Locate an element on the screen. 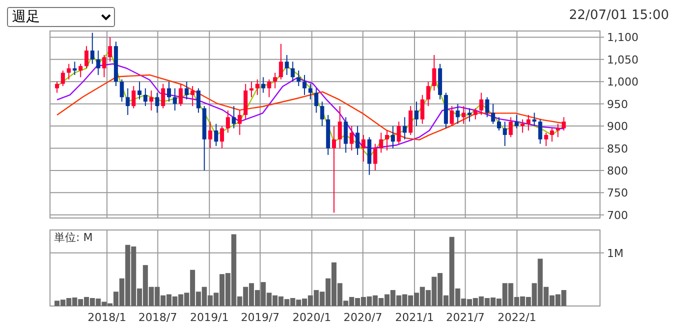 Image resolution: width=673 pixels, height=322 pixels. x-tick-label: 2022/1 is located at coordinates (517, 316).